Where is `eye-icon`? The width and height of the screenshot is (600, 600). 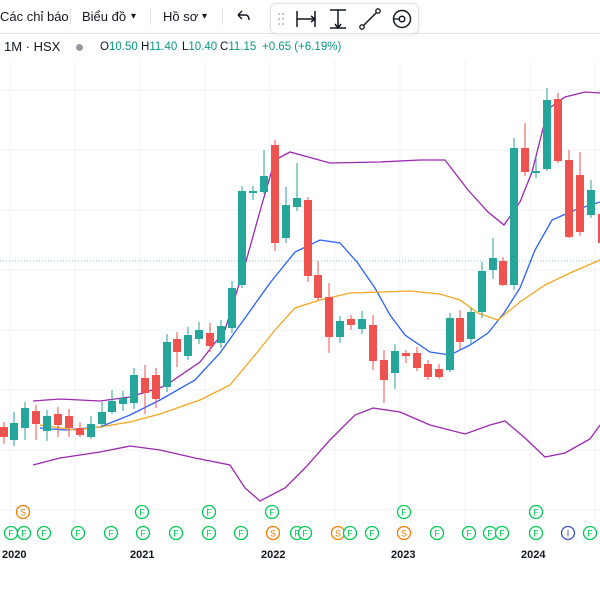
eye-icon is located at coordinates (402, 19).